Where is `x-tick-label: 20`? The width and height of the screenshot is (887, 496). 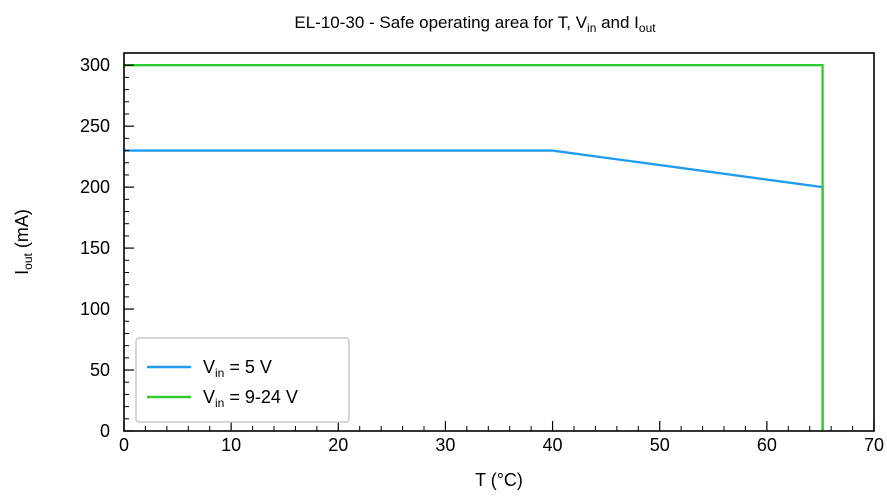 x-tick-label: 20 is located at coordinates (338, 445).